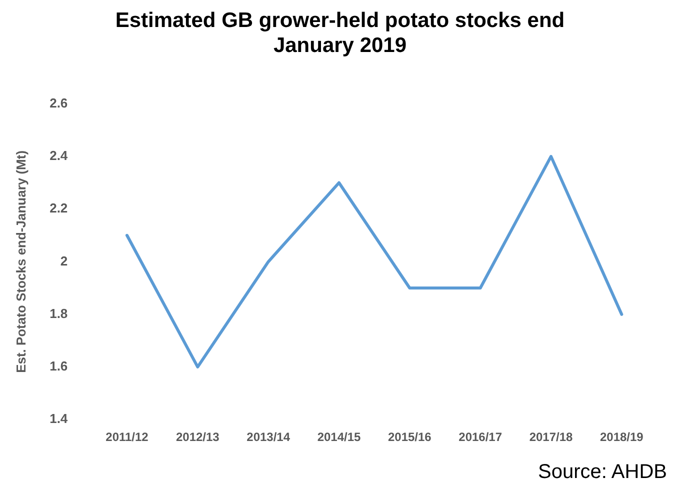  What do you see at coordinates (59, 366) in the screenshot?
I see `y-tick-label: 1.6` at bounding box center [59, 366].